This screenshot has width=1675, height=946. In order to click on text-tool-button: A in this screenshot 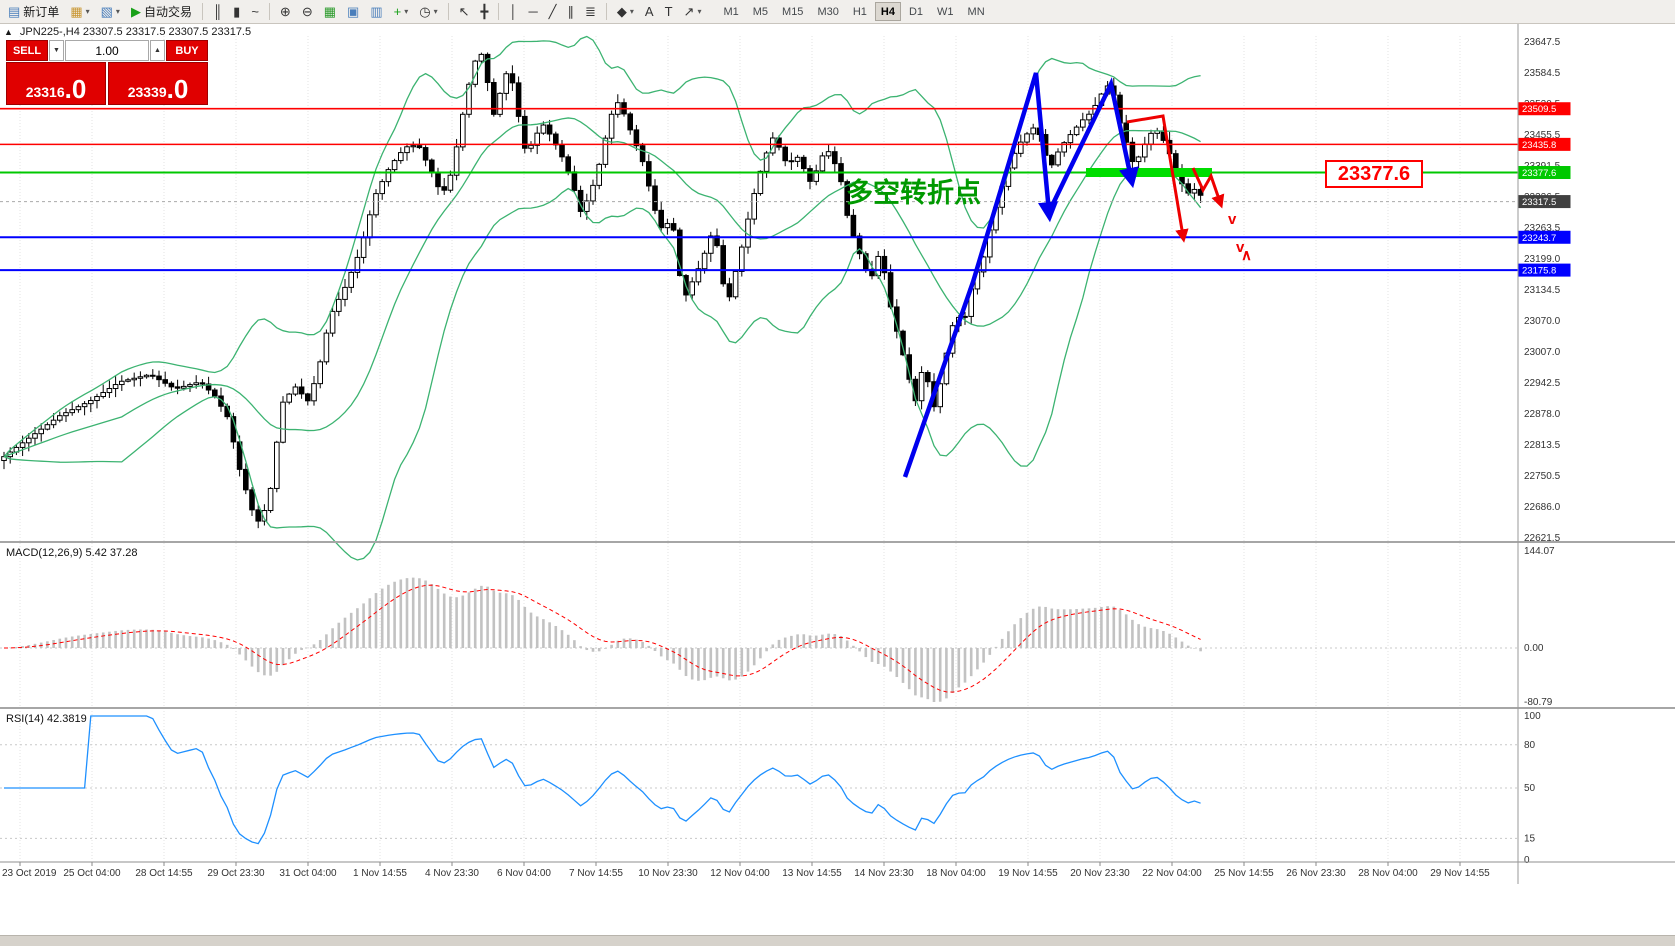, I will do `click(649, 12)`.